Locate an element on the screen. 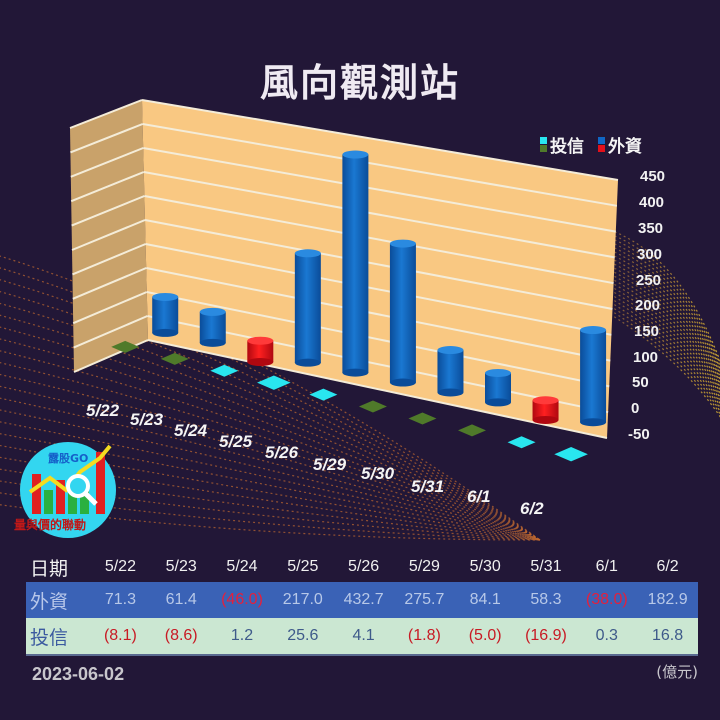  table-cell: 432.7 is located at coordinates (363, 599).